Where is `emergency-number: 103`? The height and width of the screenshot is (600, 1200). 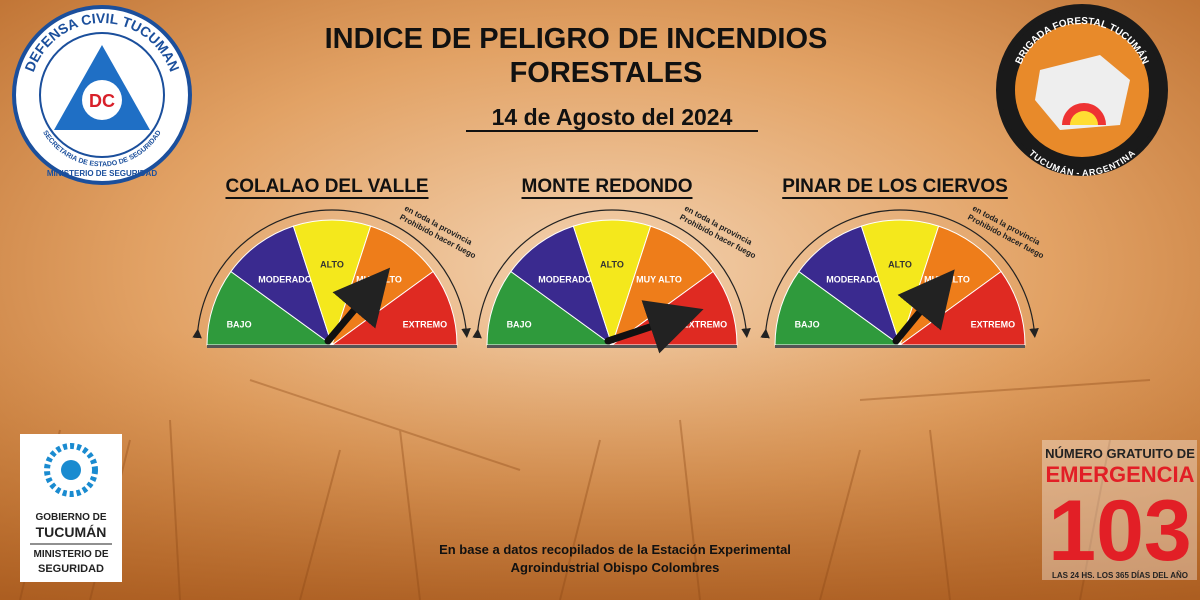
emergency-number: 103 is located at coordinates (1120, 531).